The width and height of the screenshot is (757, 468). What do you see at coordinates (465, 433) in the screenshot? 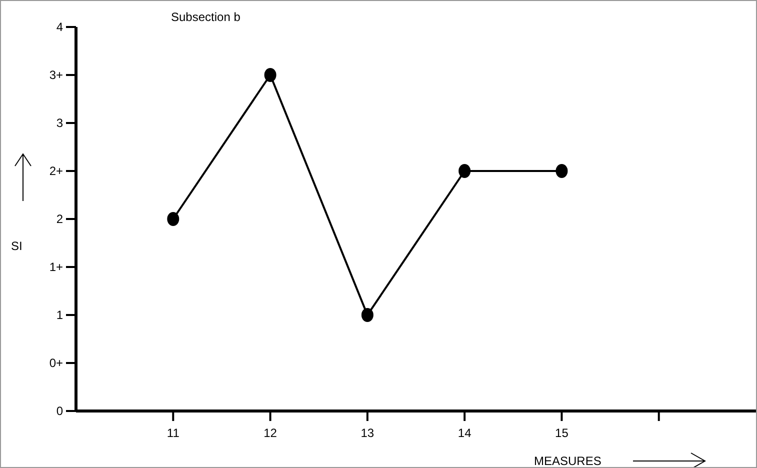
I see `x-tick-label: 14` at bounding box center [465, 433].